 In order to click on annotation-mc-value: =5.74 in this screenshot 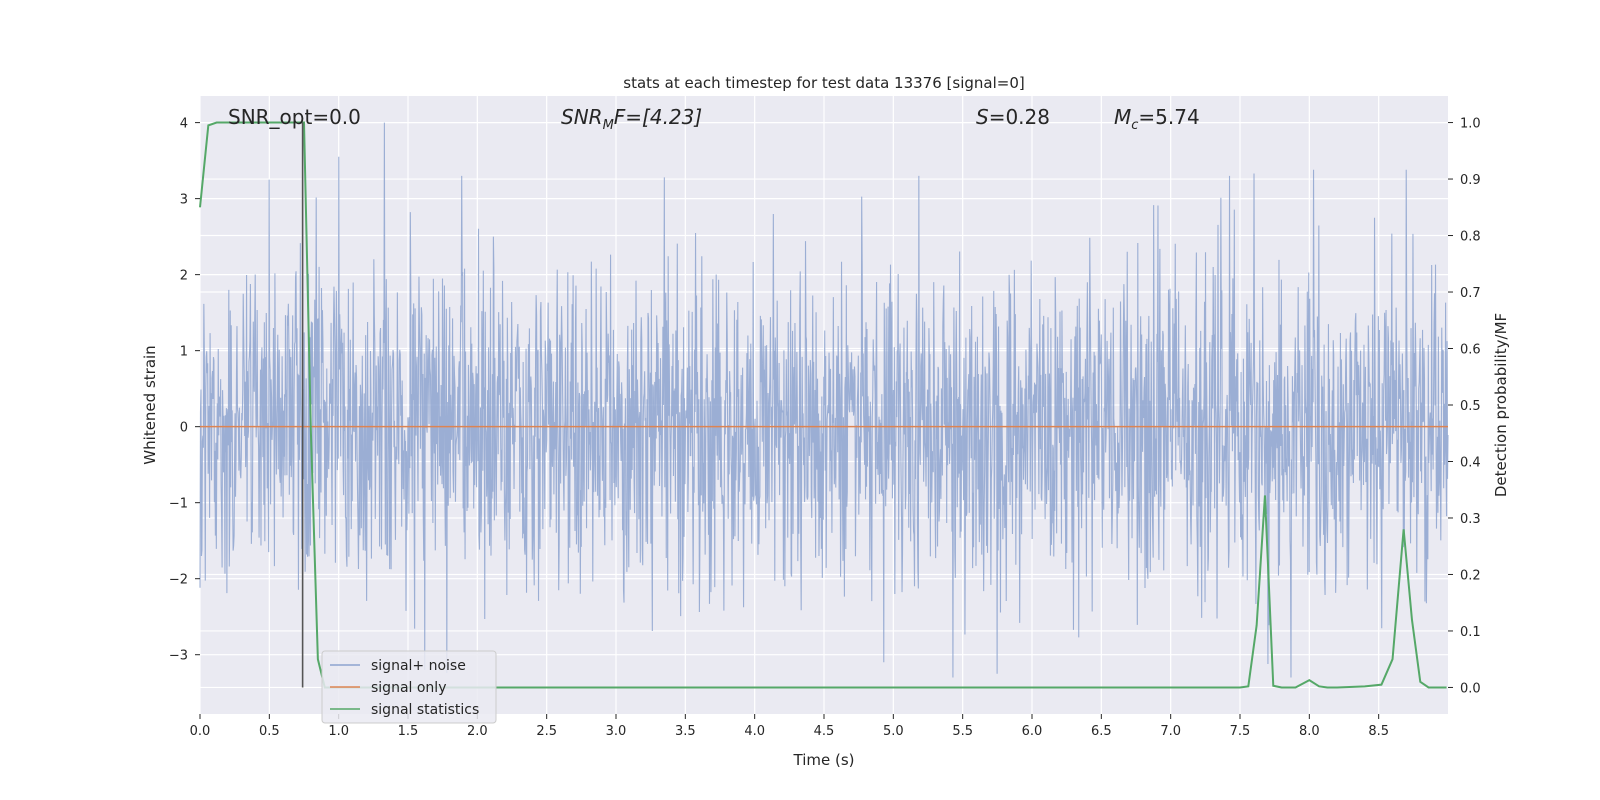, I will do `click(1168, 117)`.